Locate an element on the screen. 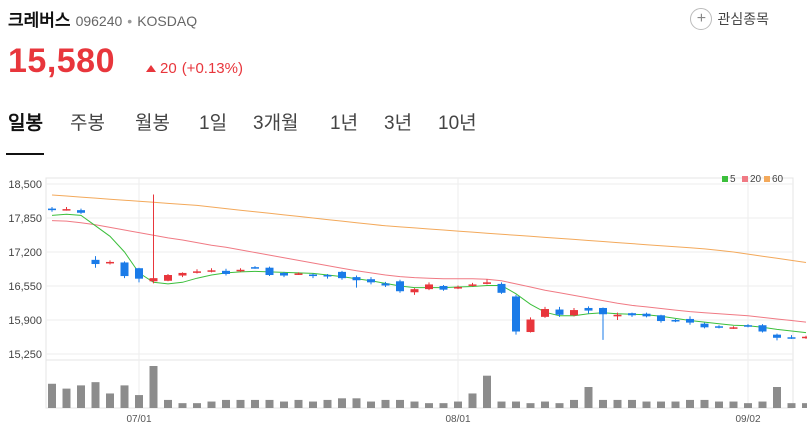 The height and width of the screenshot is (428, 807). volume-panel-frame is located at coordinates (419, 384).